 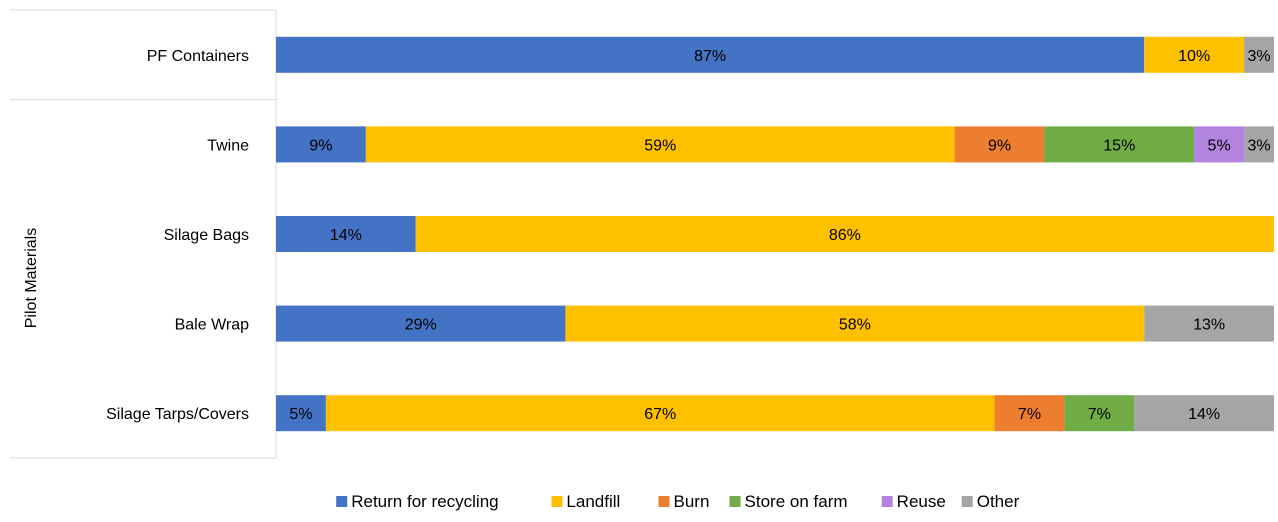 I want to click on data-label: 13%, so click(x=1209, y=325).